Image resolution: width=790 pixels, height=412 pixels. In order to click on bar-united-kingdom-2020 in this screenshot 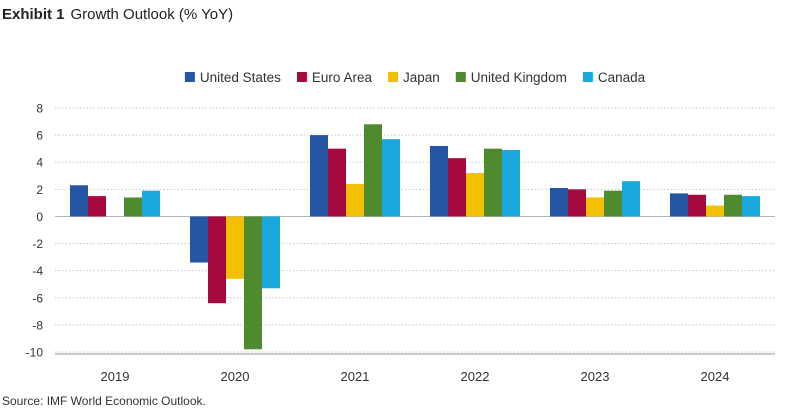, I will do `click(253, 283)`.